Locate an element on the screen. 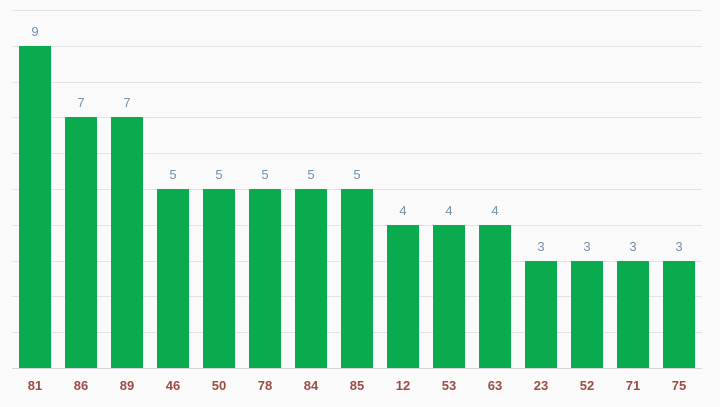 Image resolution: width=720 pixels, height=407 pixels. x-axis-label: 12 is located at coordinates (403, 385).